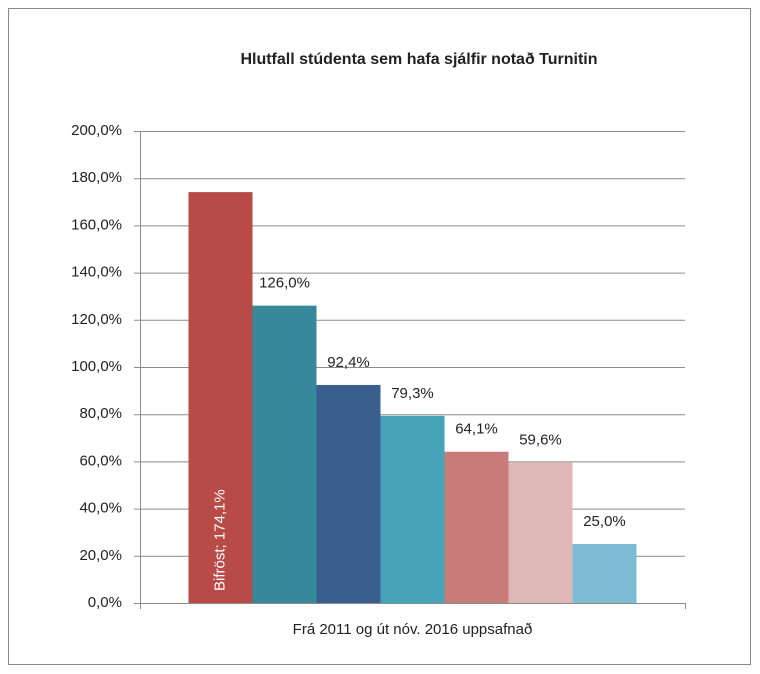 This screenshot has width=760, height=674. Describe the element at coordinates (100, 413) in the screenshot. I see `y-tick-label: 80,0%` at that location.